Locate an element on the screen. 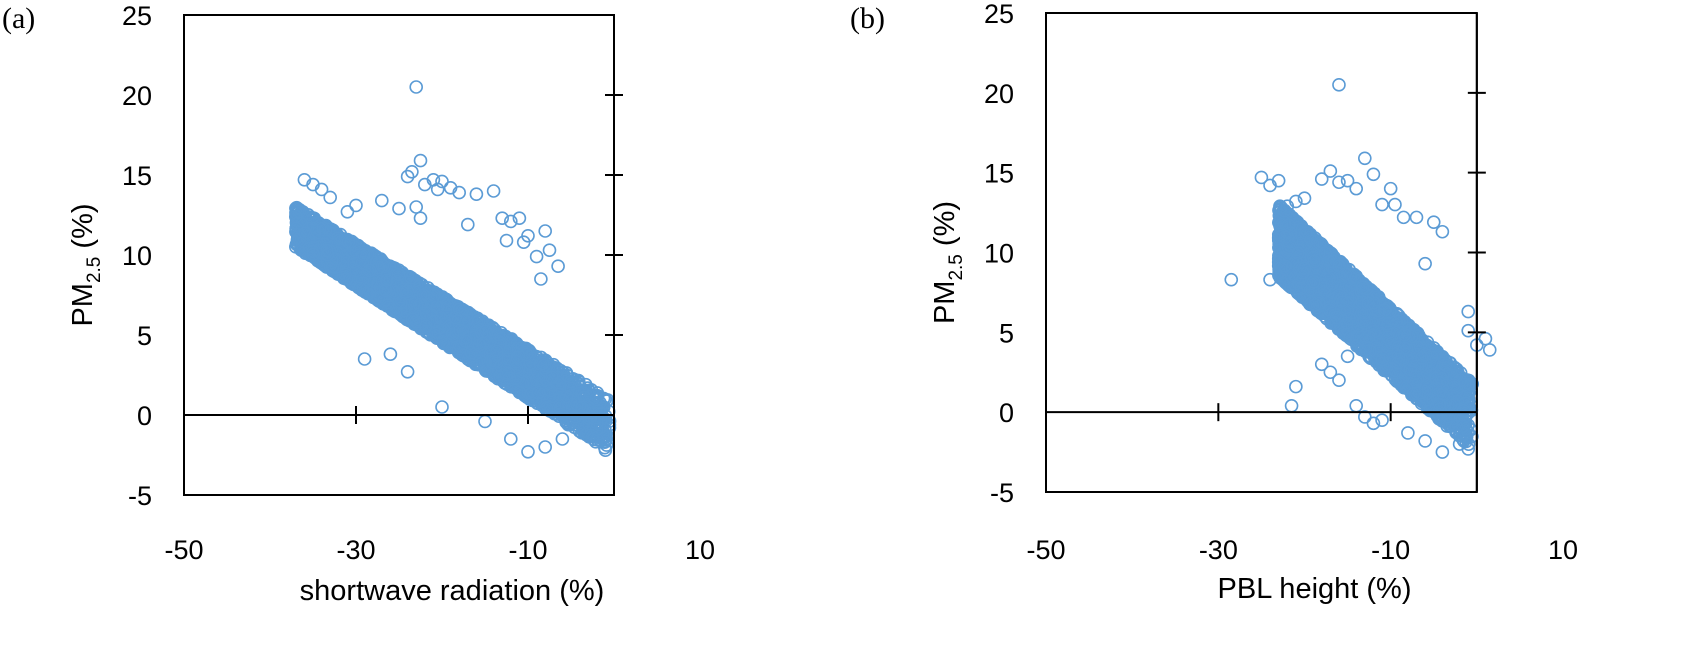 This screenshot has width=1701, height=659. data-points-b is located at coordinates (1360, 268).